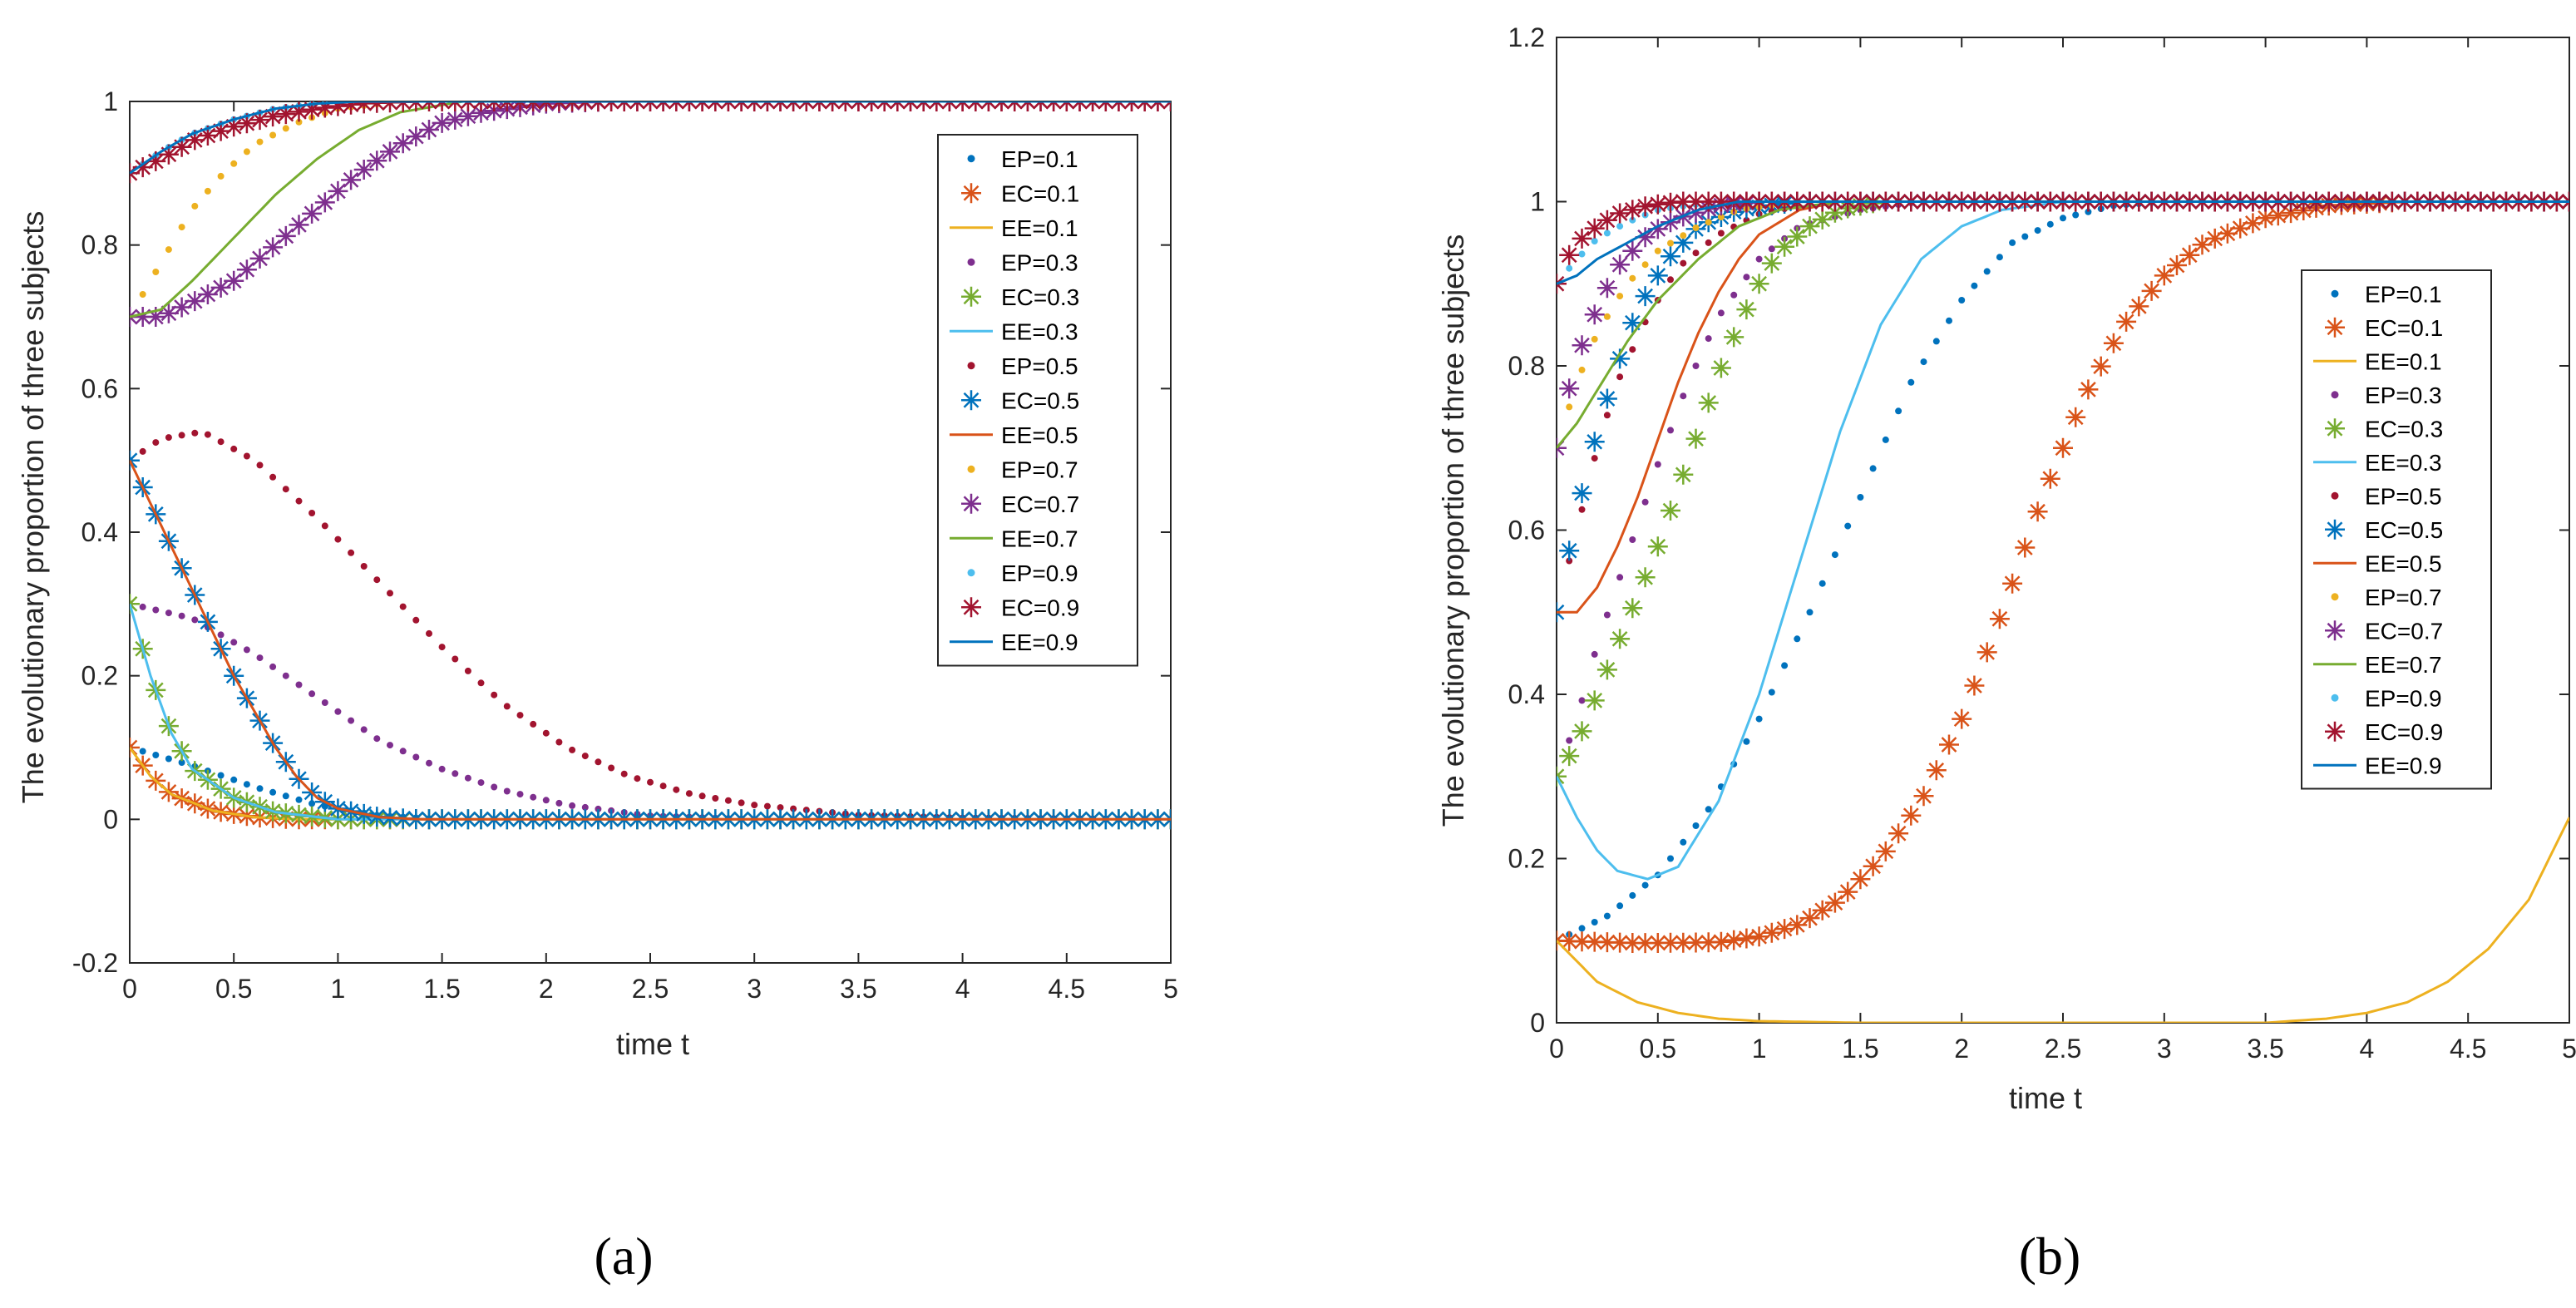 Image resolution: width=2576 pixels, height=1308 pixels. Describe the element at coordinates (2404, 530) in the screenshot. I see `chart-b-legend-entry-ec-05-label: EC=0.5` at that location.